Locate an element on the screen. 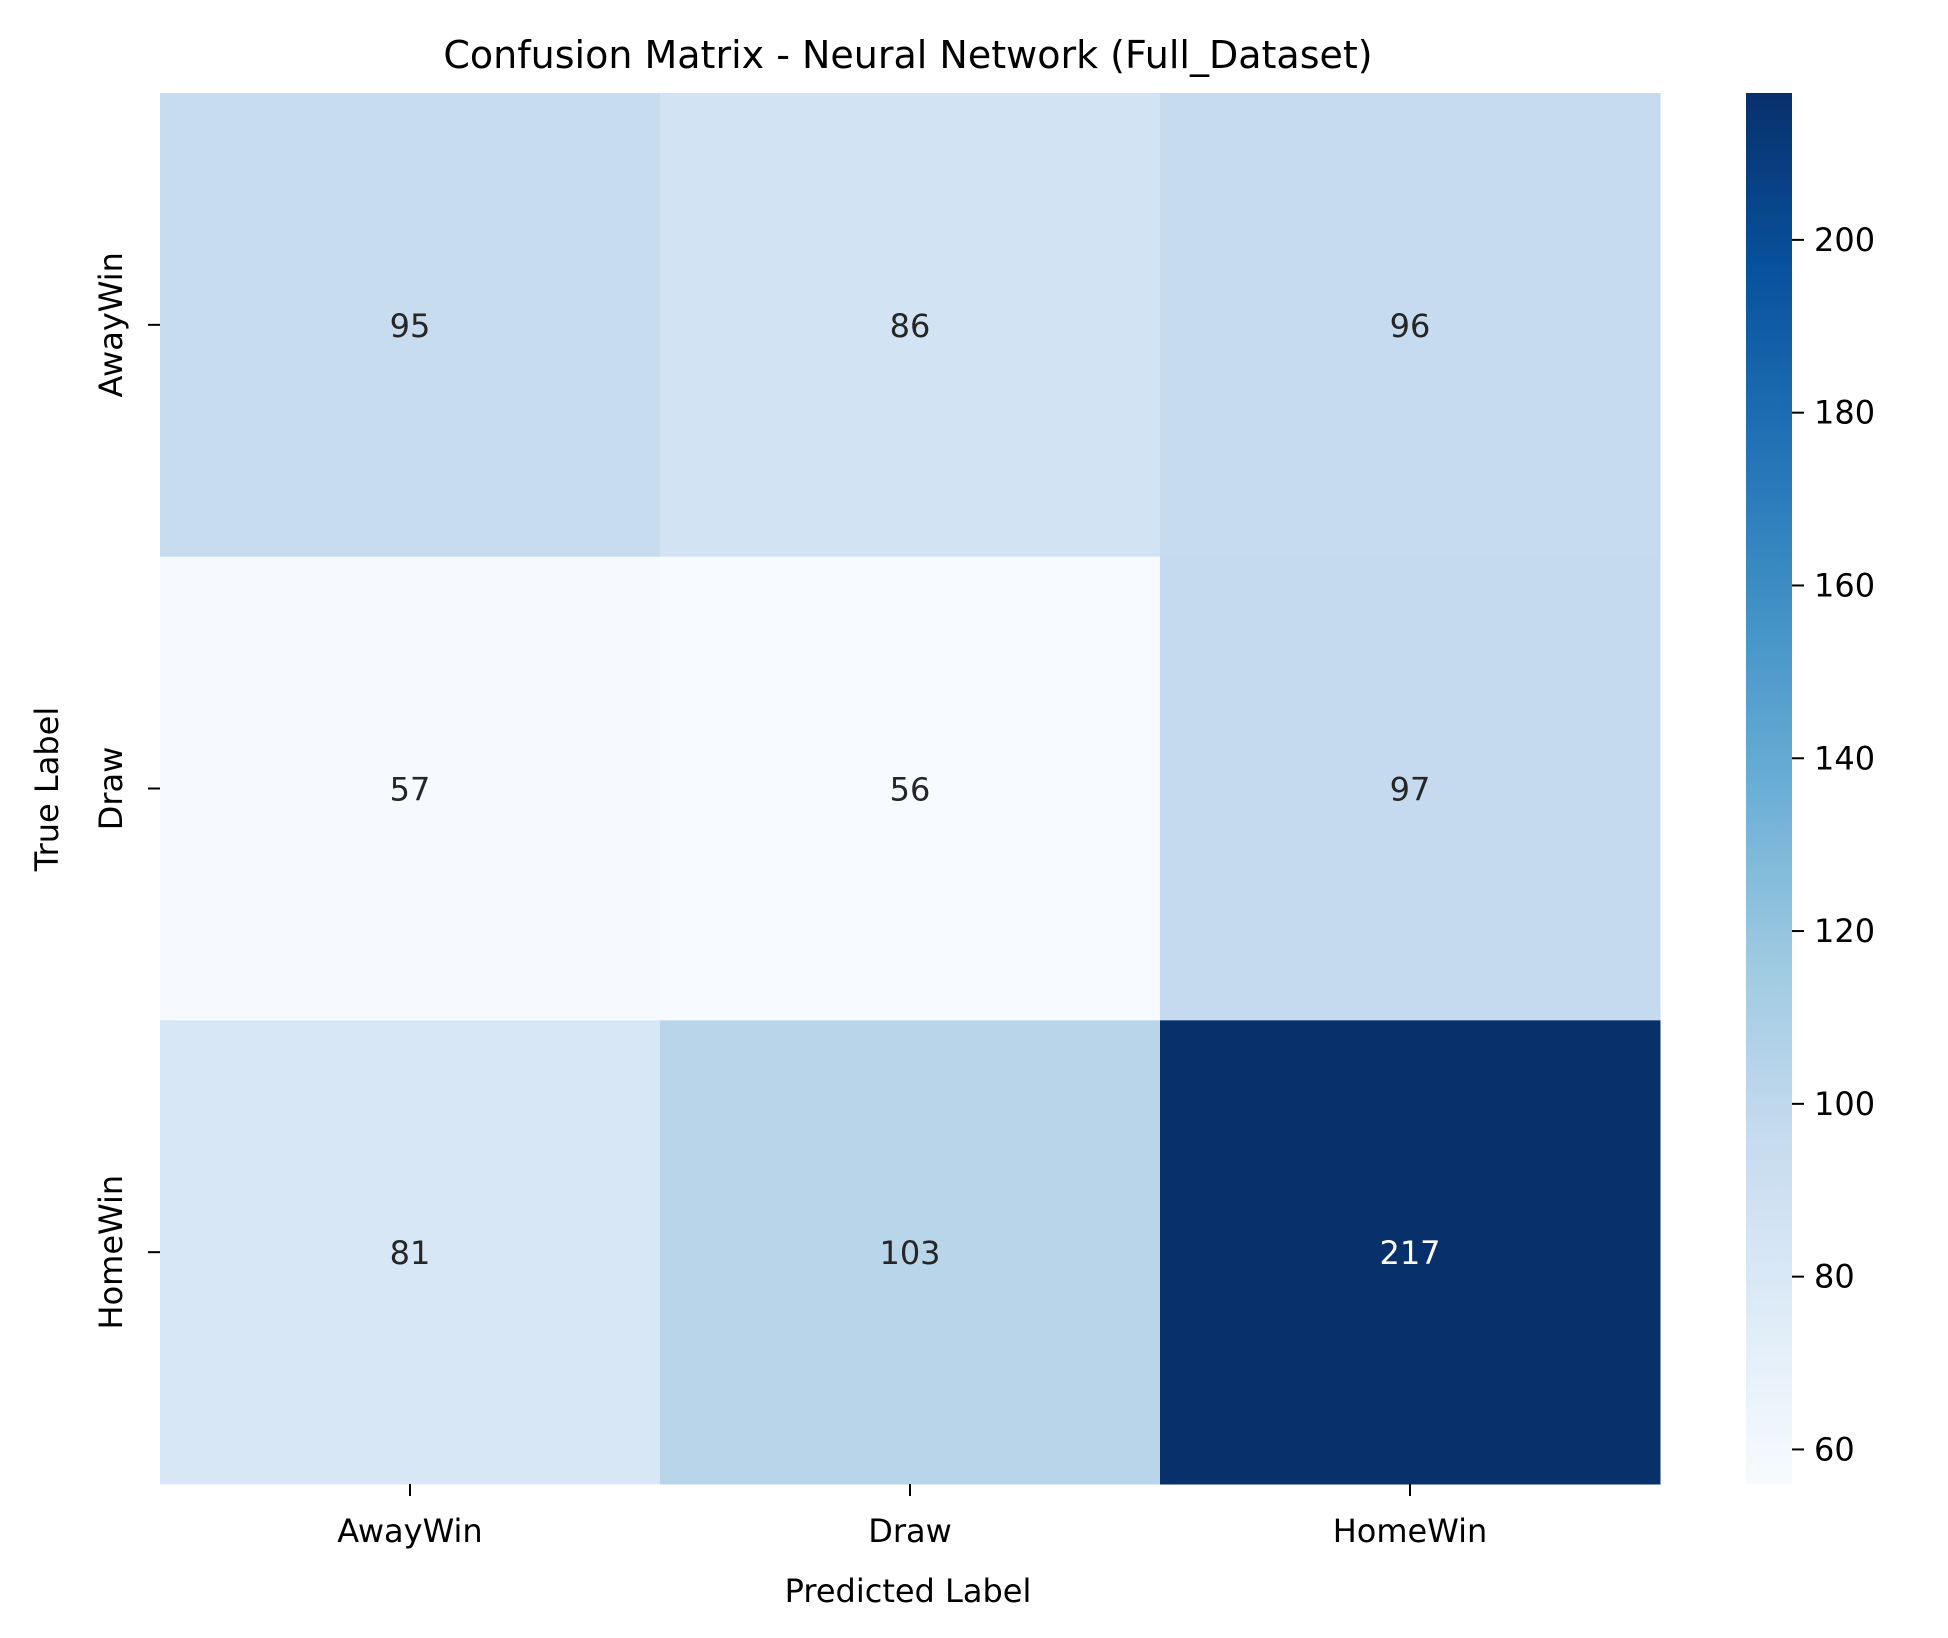 The width and height of the screenshot is (1948, 1638). colorbar-tick-label: 120 is located at coordinates (1844, 931).